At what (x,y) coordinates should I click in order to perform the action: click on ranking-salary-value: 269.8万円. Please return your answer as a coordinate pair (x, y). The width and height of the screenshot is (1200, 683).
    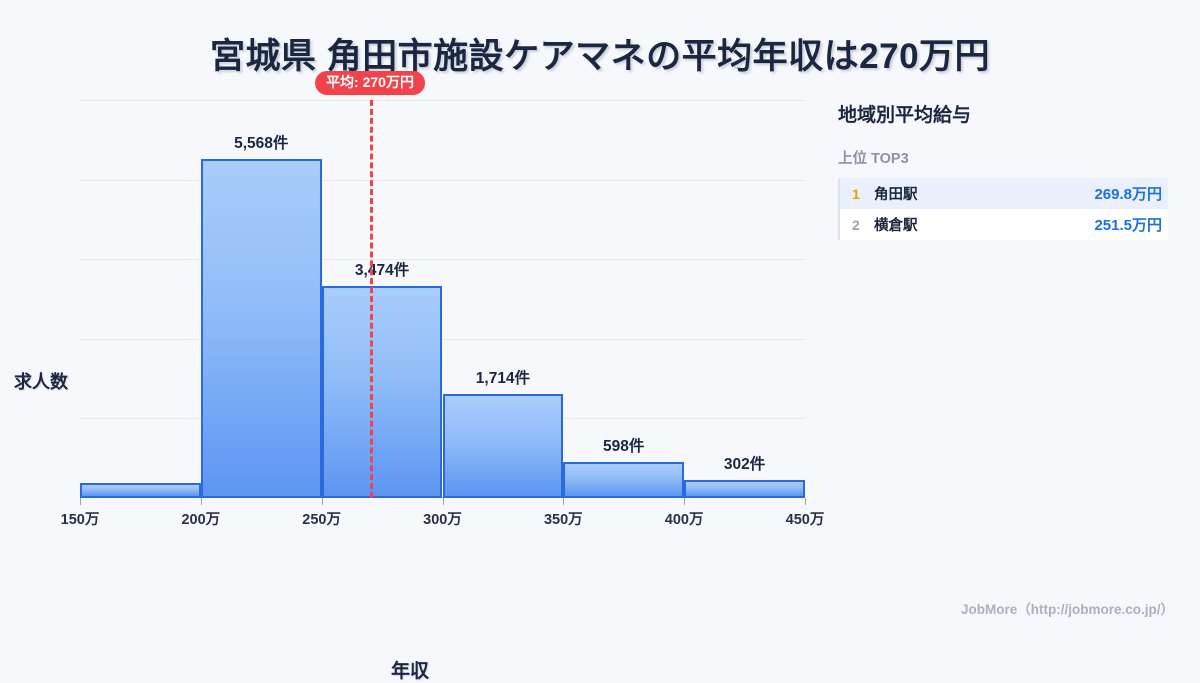
    Looking at the image, I should click on (1128, 194).